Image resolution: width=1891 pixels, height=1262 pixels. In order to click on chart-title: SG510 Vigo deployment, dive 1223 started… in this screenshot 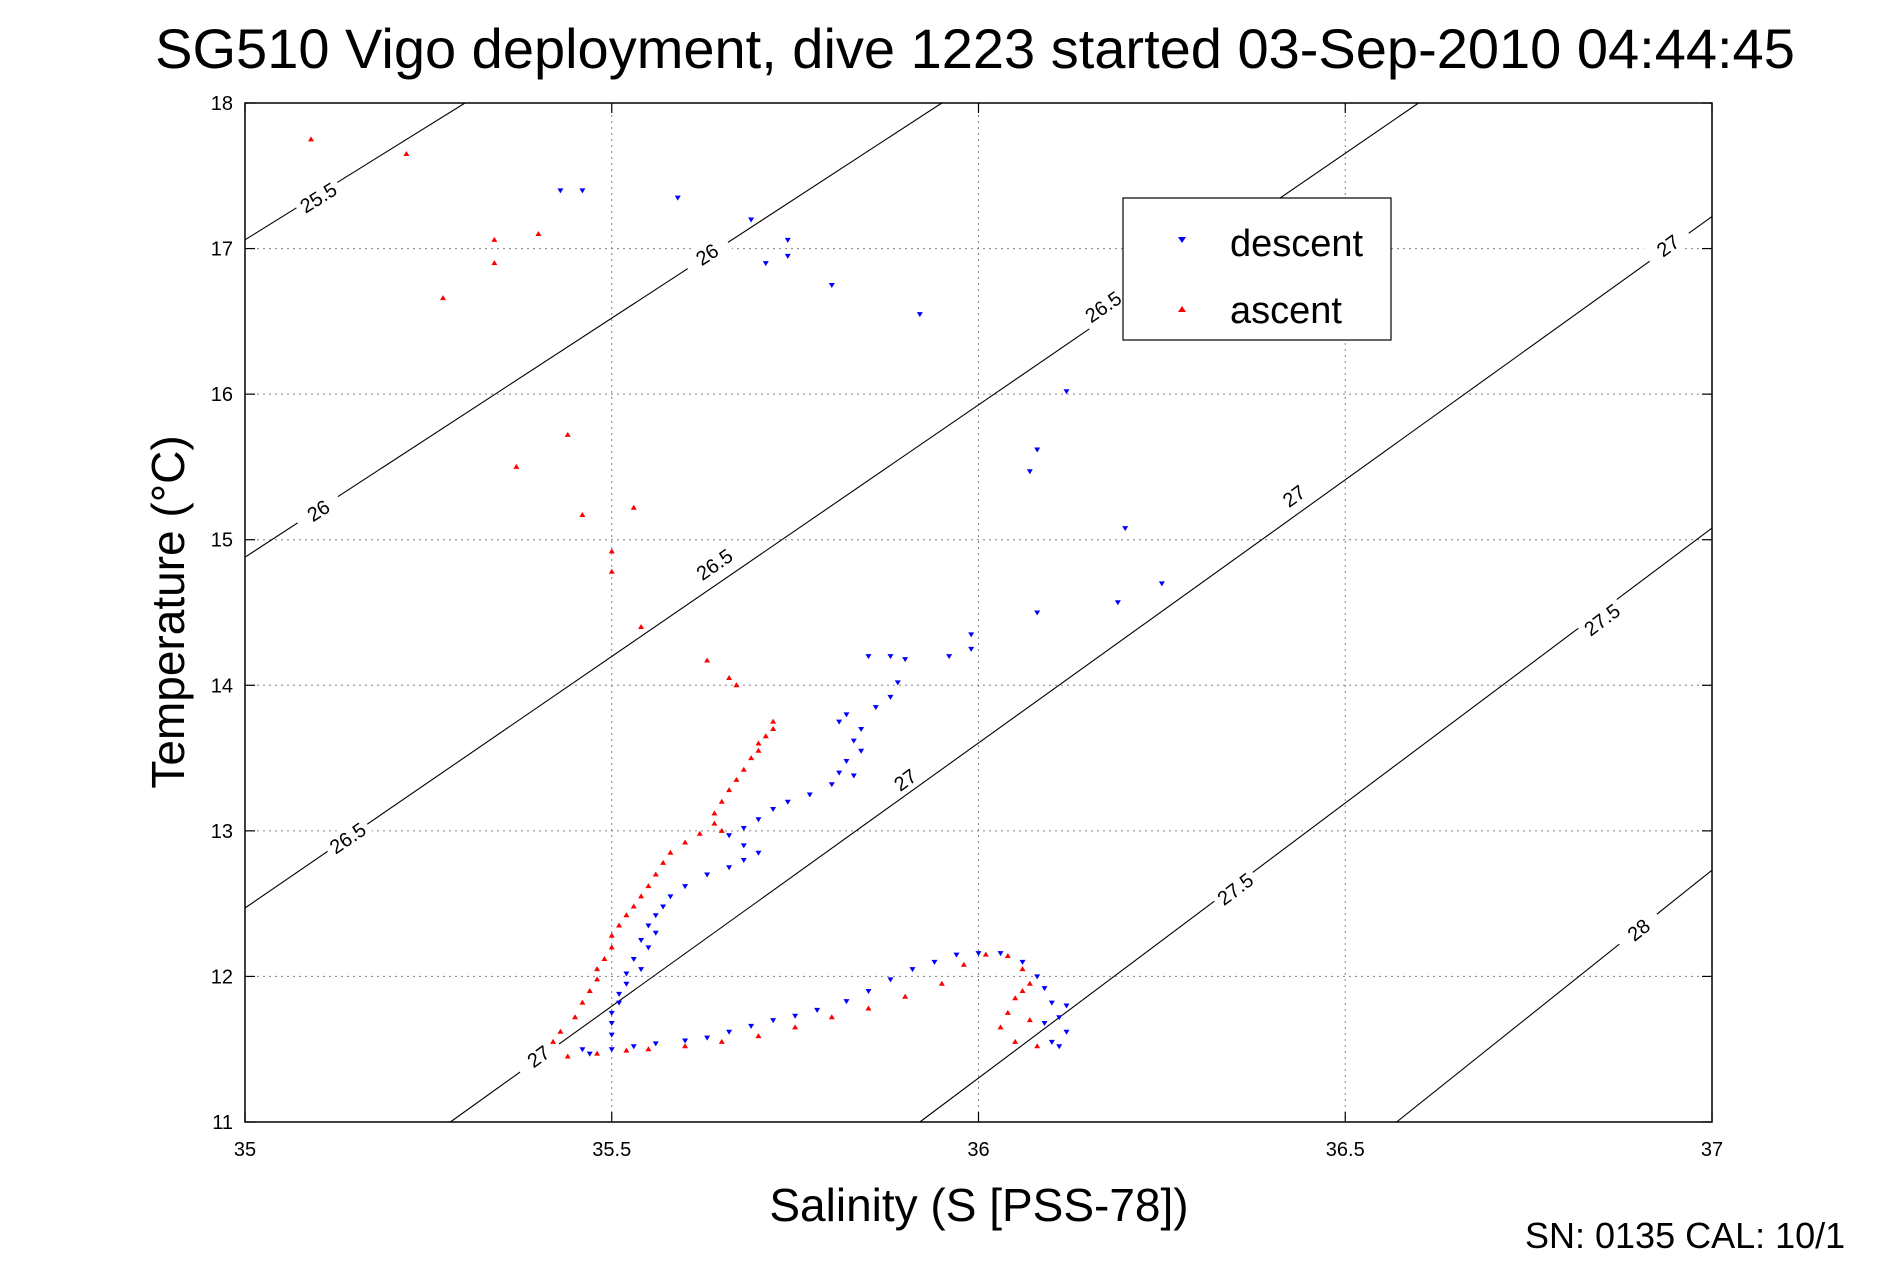, I will do `click(975, 48)`.